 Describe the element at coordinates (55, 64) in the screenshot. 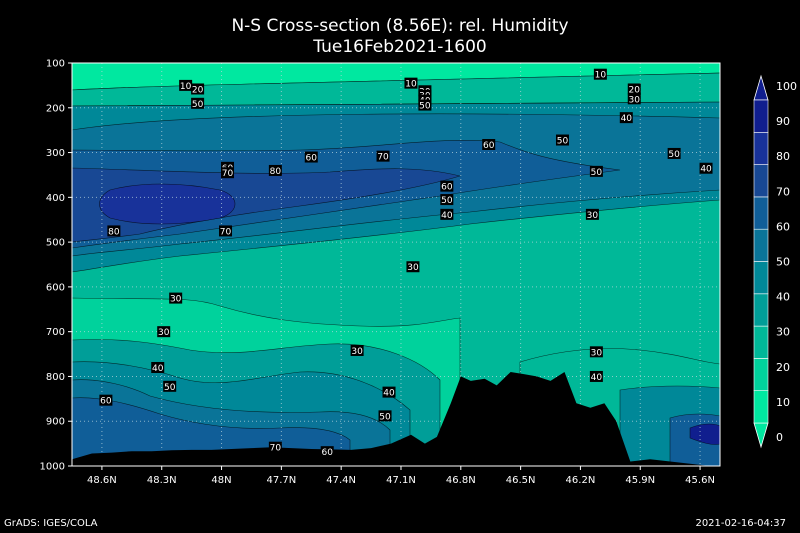

I see `y-tick-label: 100` at that location.